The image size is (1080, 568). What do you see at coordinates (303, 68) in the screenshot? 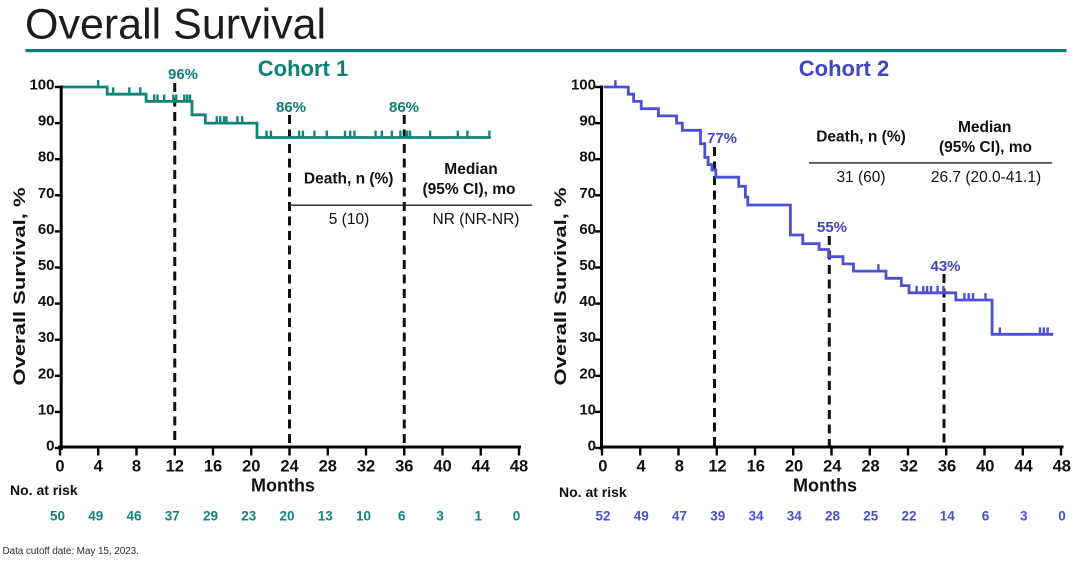
I see `svg-text: Cohort 1` at bounding box center [303, 68].